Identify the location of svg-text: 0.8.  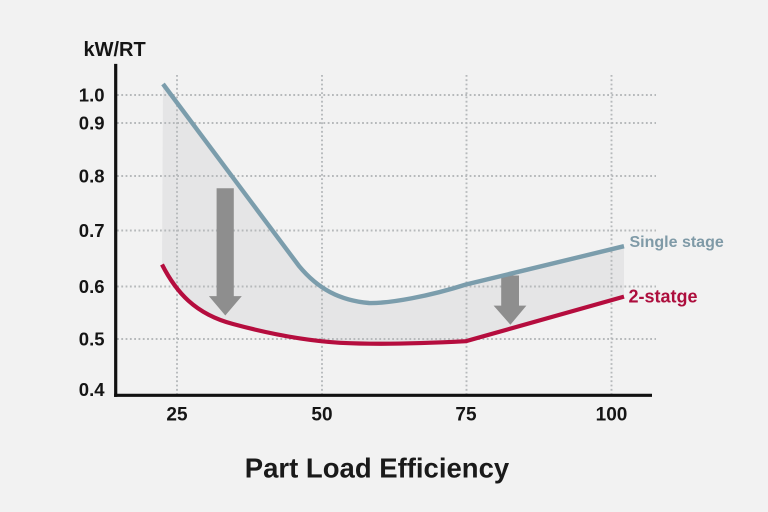
(92, 176).